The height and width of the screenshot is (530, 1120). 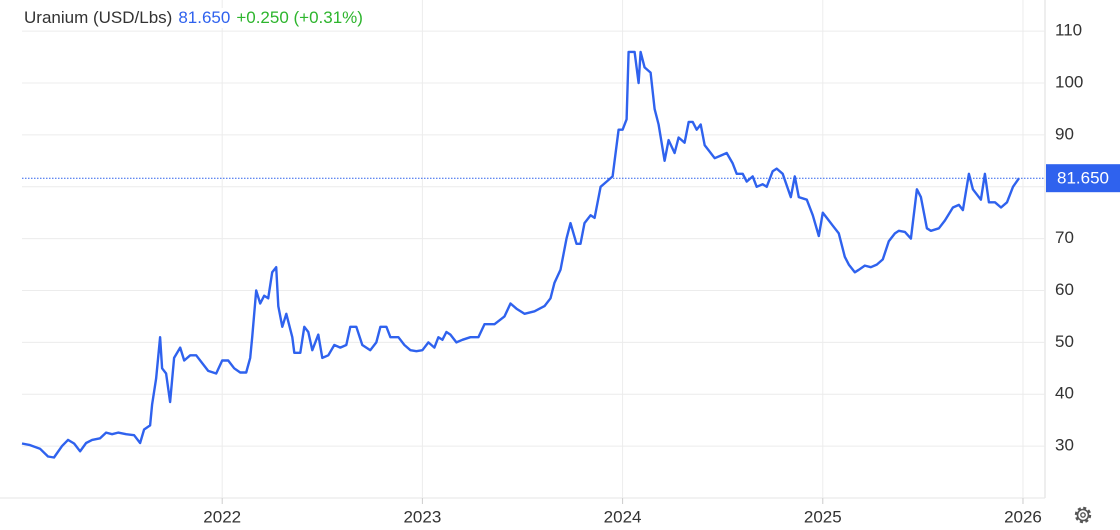 I want to click on y-tick-label: 110, so click(x=1068, y=30).